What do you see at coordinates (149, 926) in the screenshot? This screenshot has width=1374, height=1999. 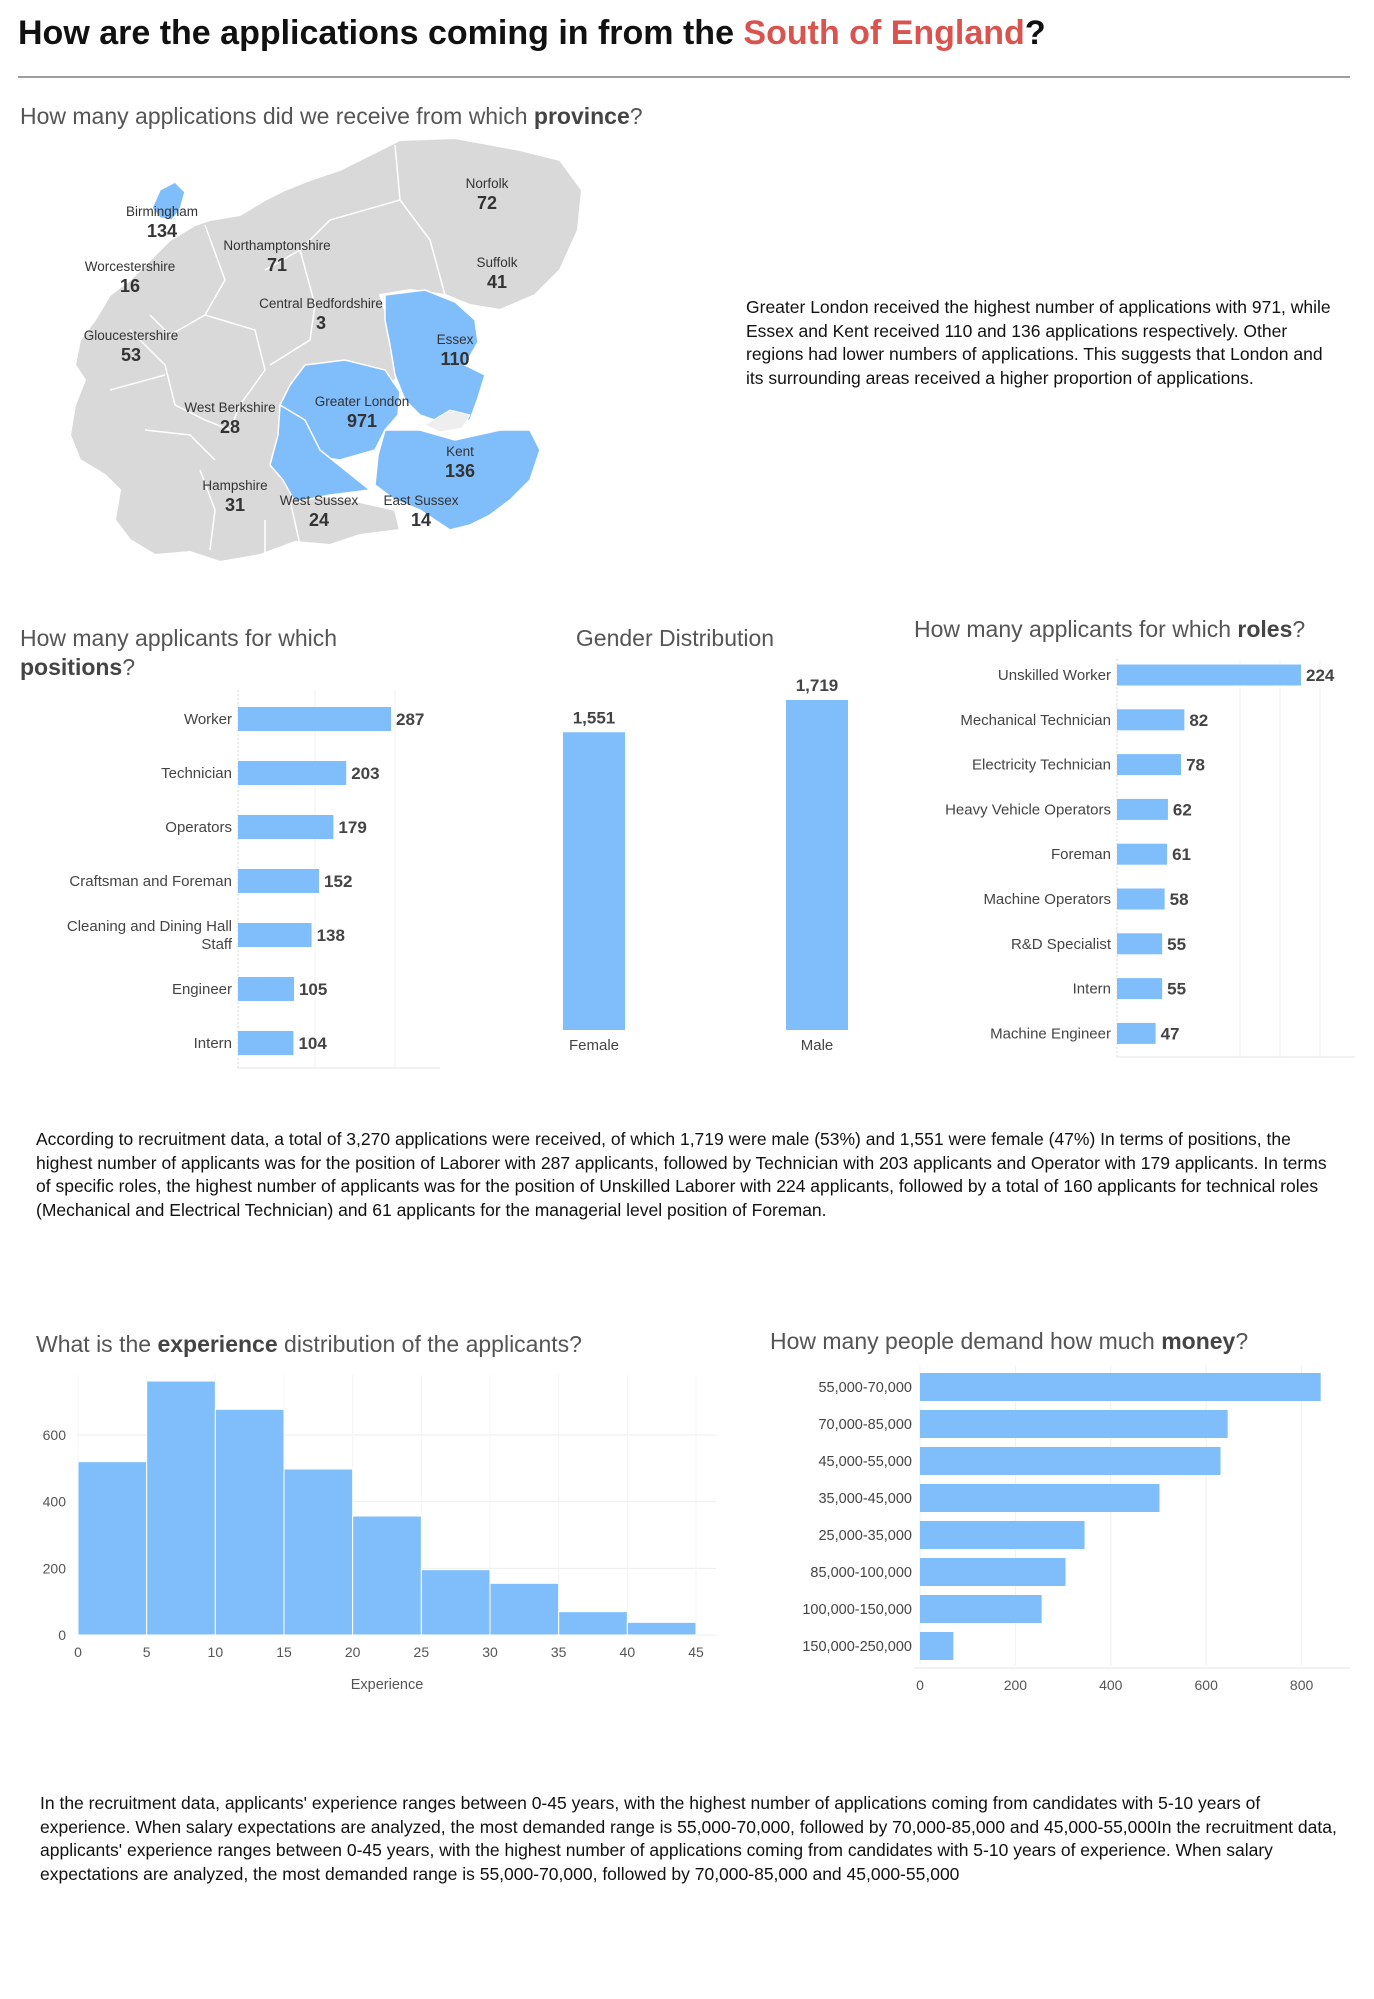 I see `category-label-cleaning-and-dining-hall-staff: Cleaning and Dining Hall` at bounding box center [149, 926].